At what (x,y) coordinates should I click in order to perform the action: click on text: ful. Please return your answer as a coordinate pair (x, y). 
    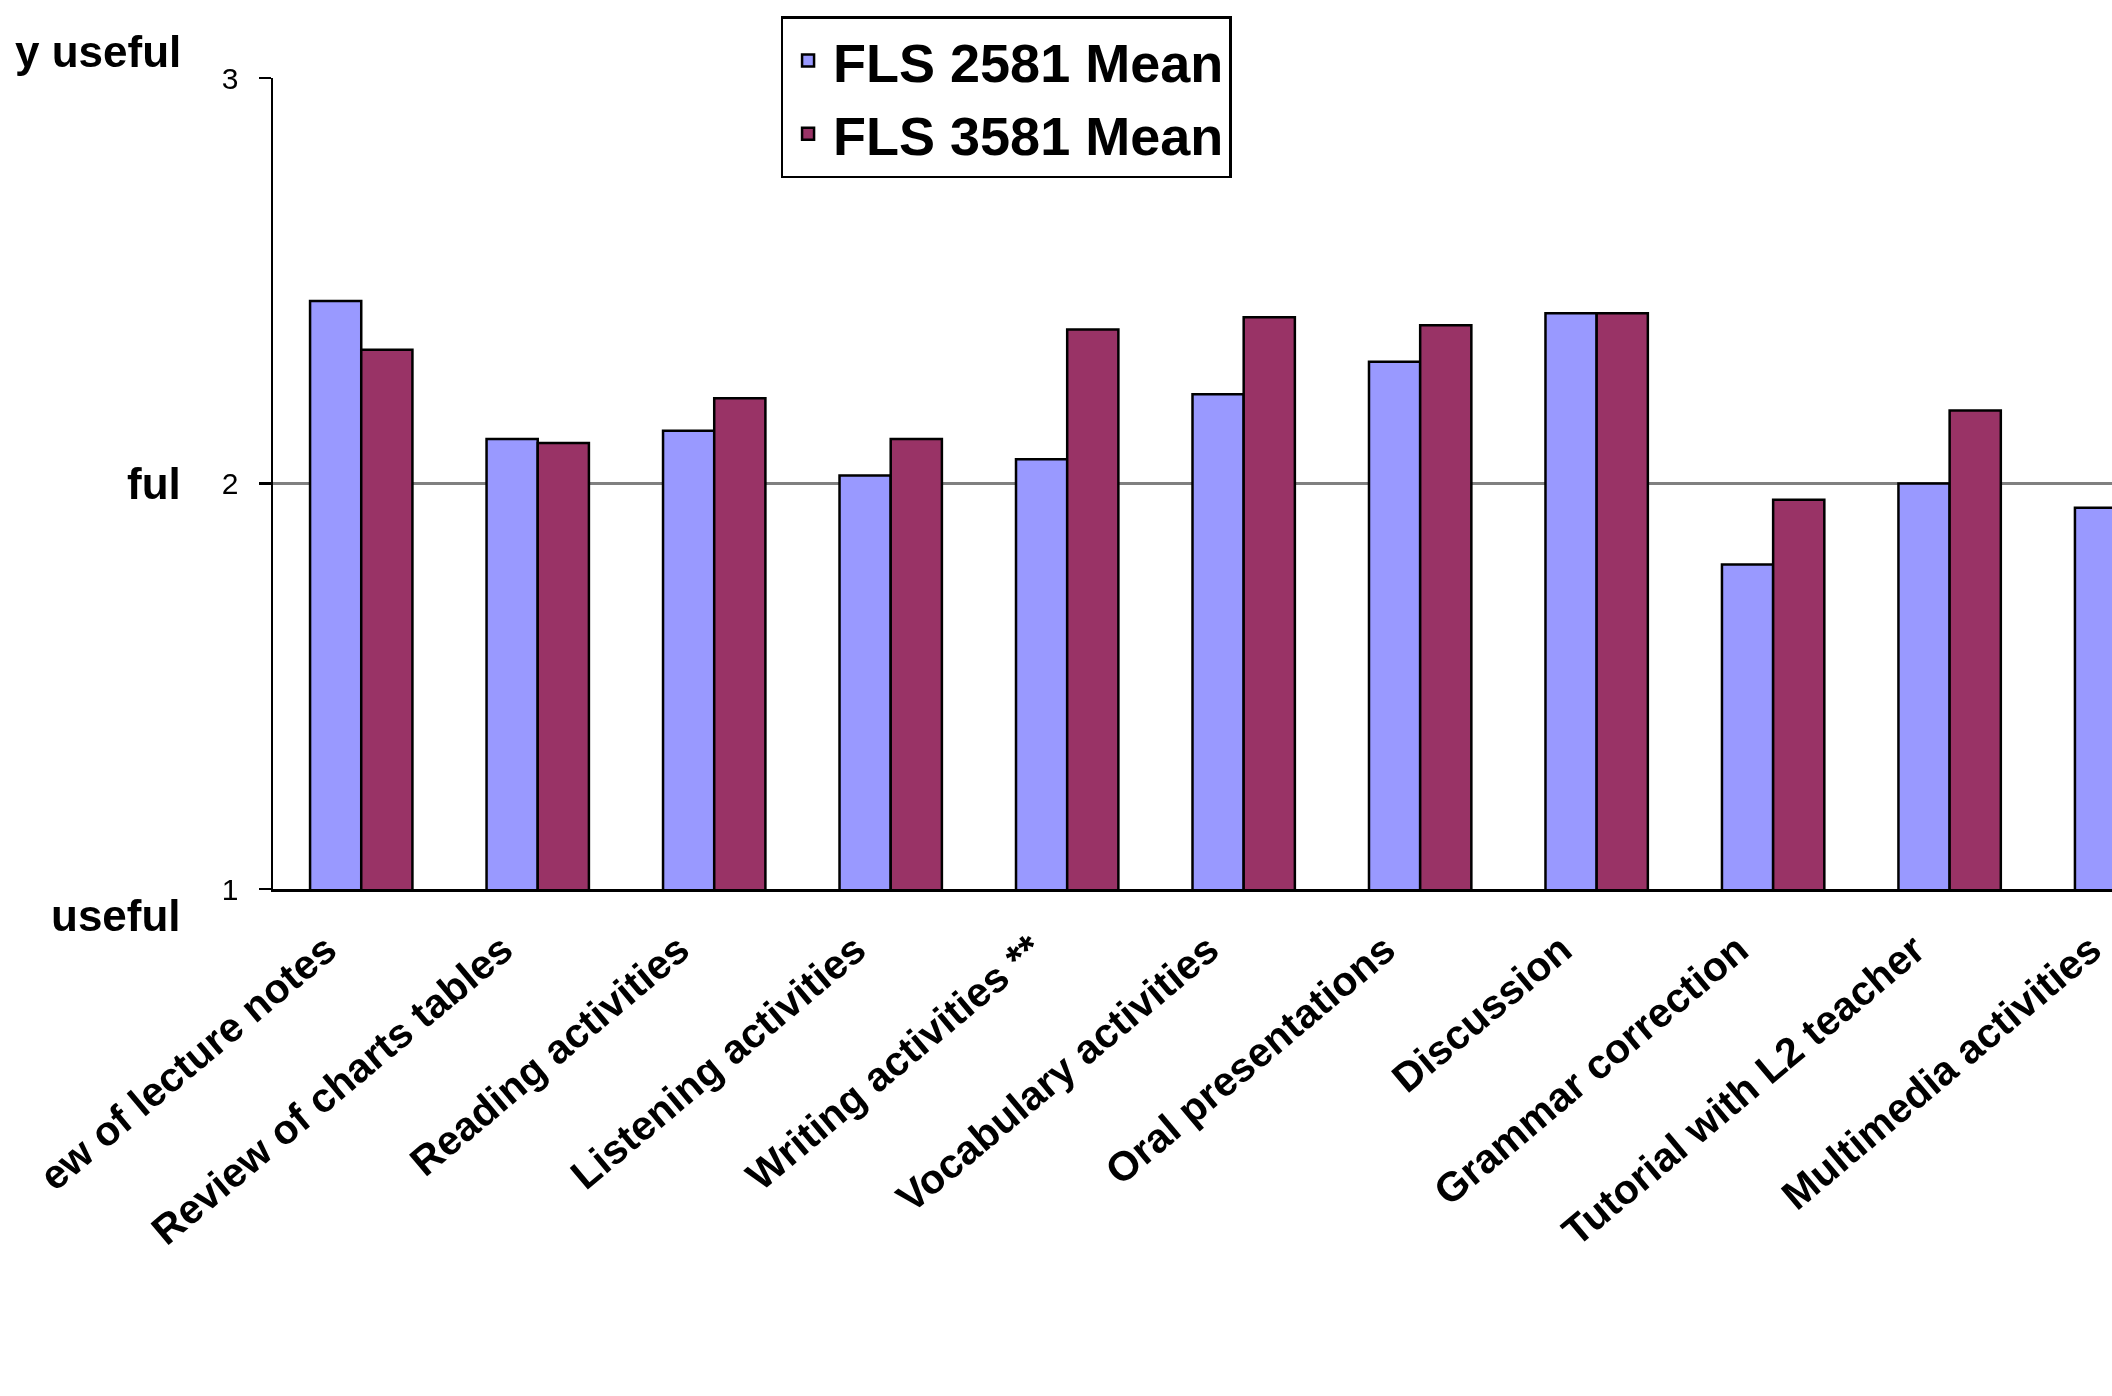
    Looking at the image, I should click on (154, 483).